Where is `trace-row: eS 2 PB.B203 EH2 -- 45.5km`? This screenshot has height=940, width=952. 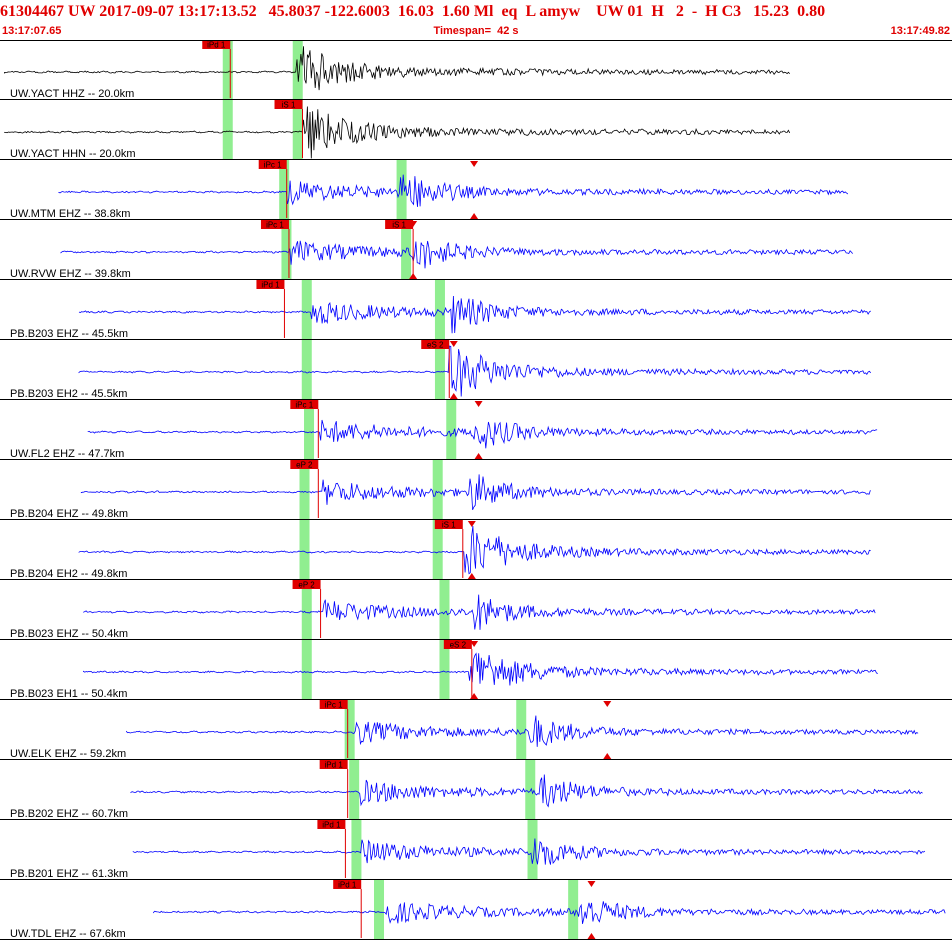 trace-row: eS 2 PB.B203 EH2 -- 45.5km is located at coordinates (476, 370).